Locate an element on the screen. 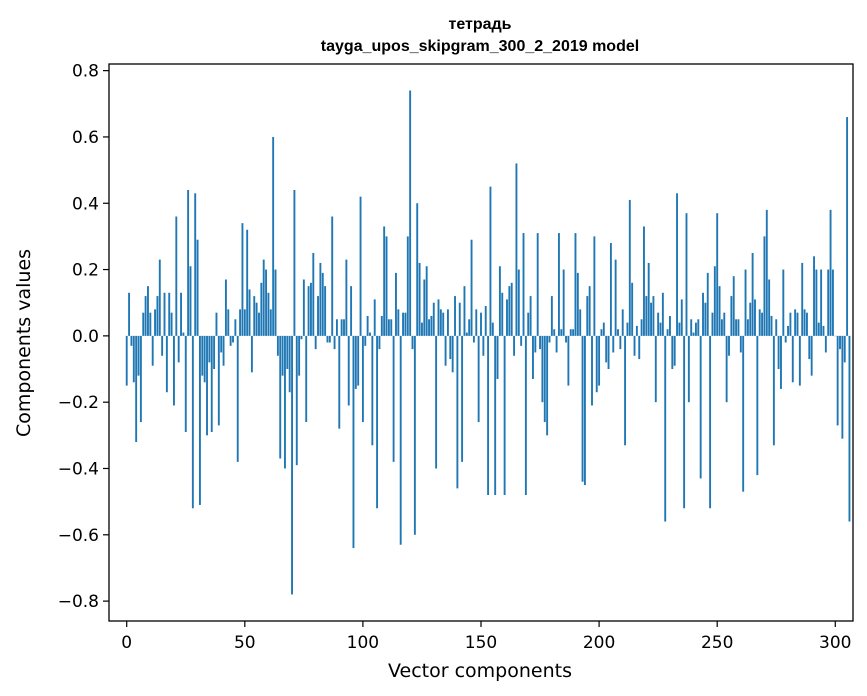 The width and height of the screenshot is (867, 696). chart-title: тетрадь is located at coordinates (479, 24).